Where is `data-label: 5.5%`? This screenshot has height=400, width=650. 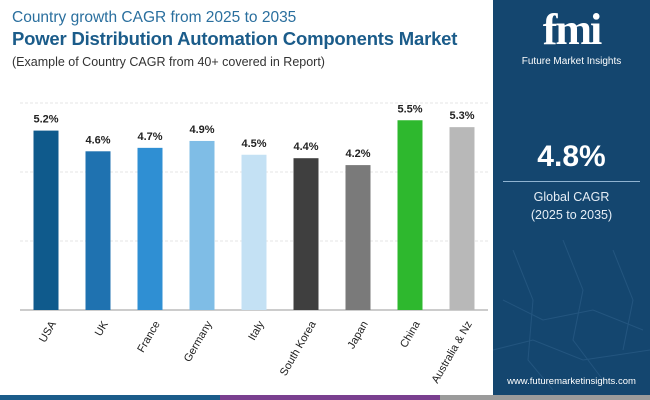 data-label: 5.5% is located at coordinates (409, 109).